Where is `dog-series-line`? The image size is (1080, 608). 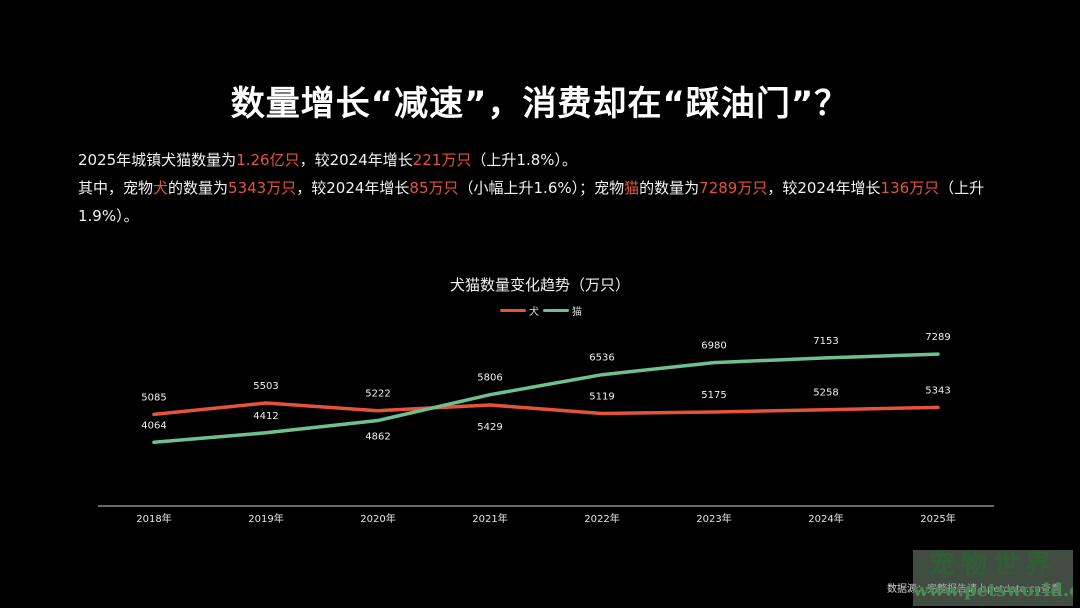
dog-series-line is located at coordinates (546, 409).